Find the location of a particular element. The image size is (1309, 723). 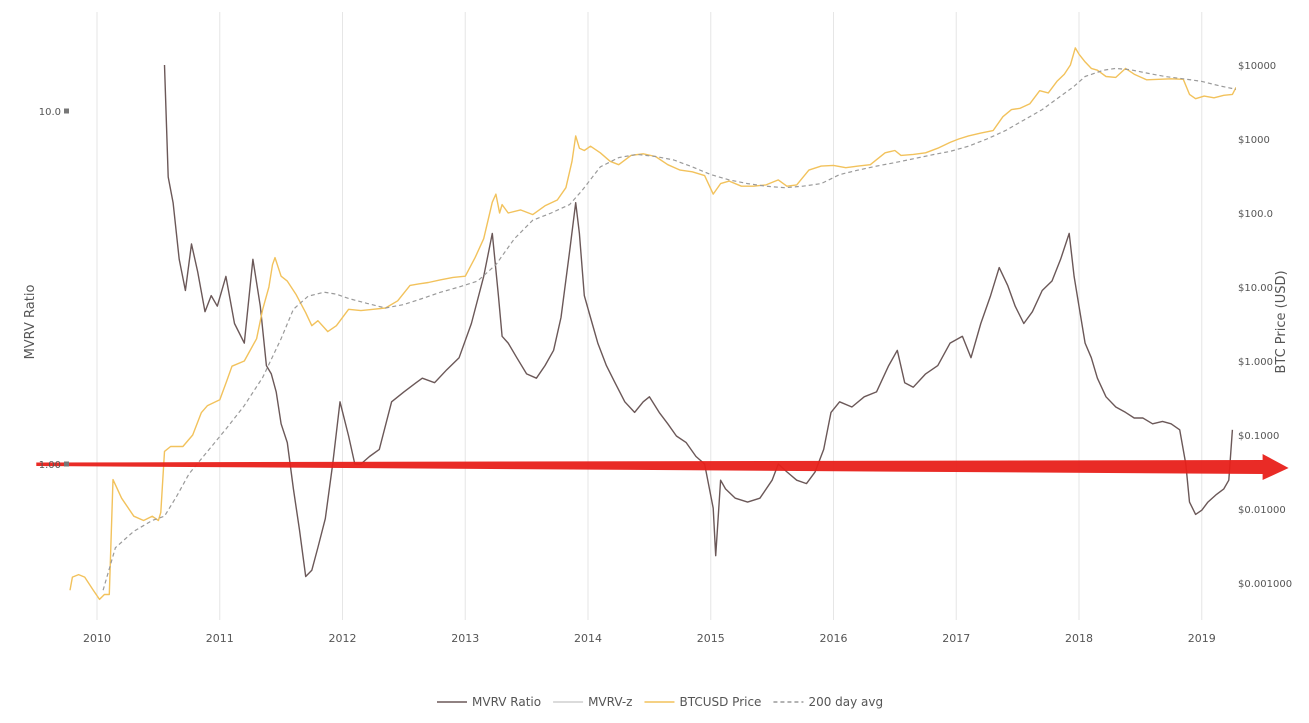

x-tick-label: 2017 is located at coordinates (956, 638).